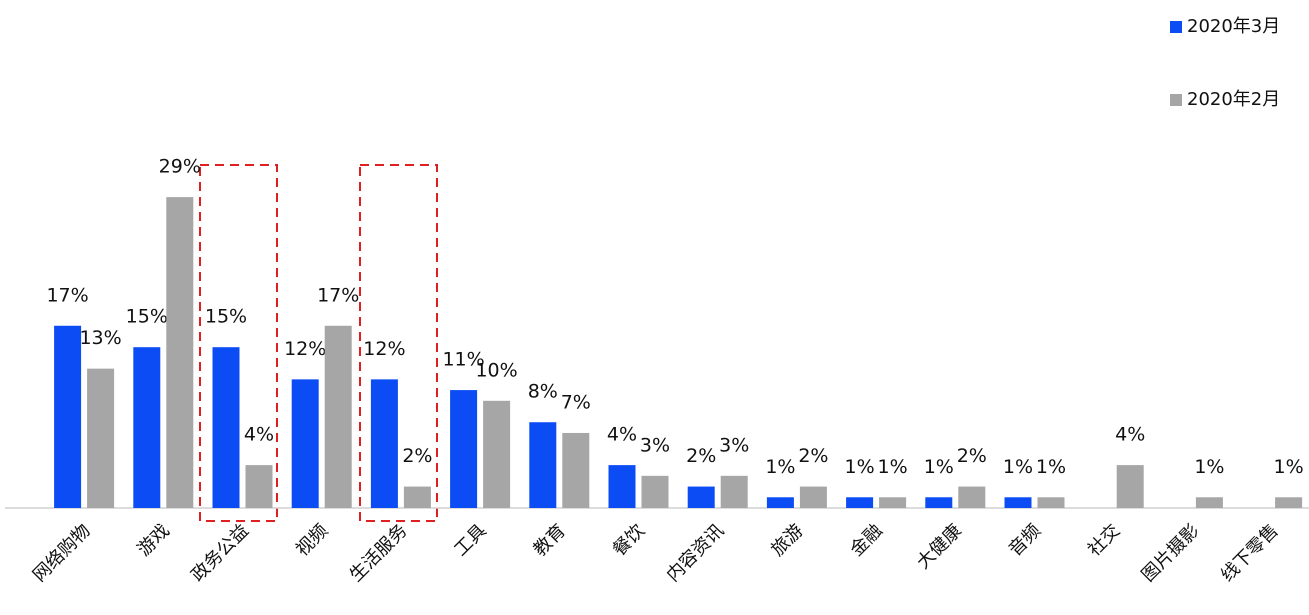 This screenshot has height=615, width=1309. Describe the element at coordinates (1233, 26) in the screenshot. I see `legend-label: 2020年3月` at that location.